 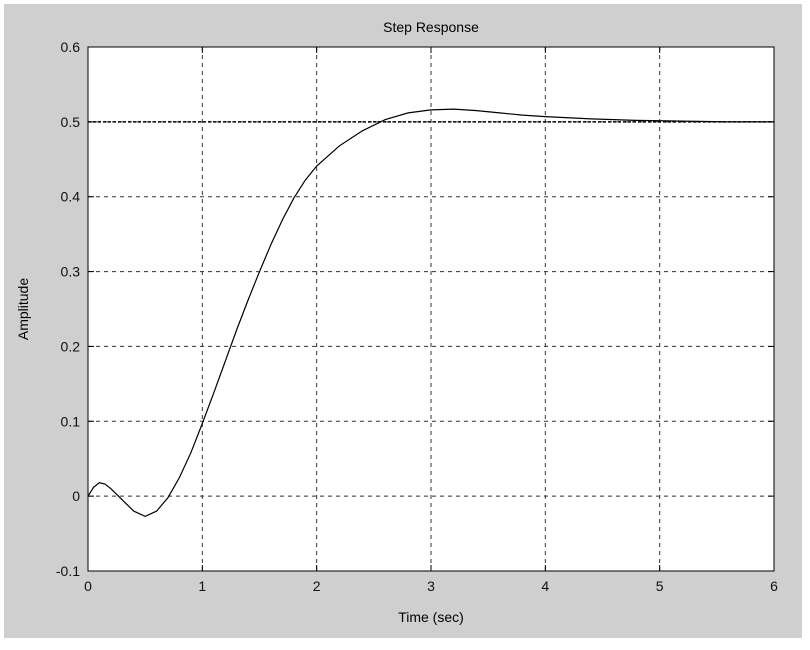 What do you see at coordinates (431, 27) in the screenshot?
I see `chart-title: Step Response` at bounding box center [431, 27].